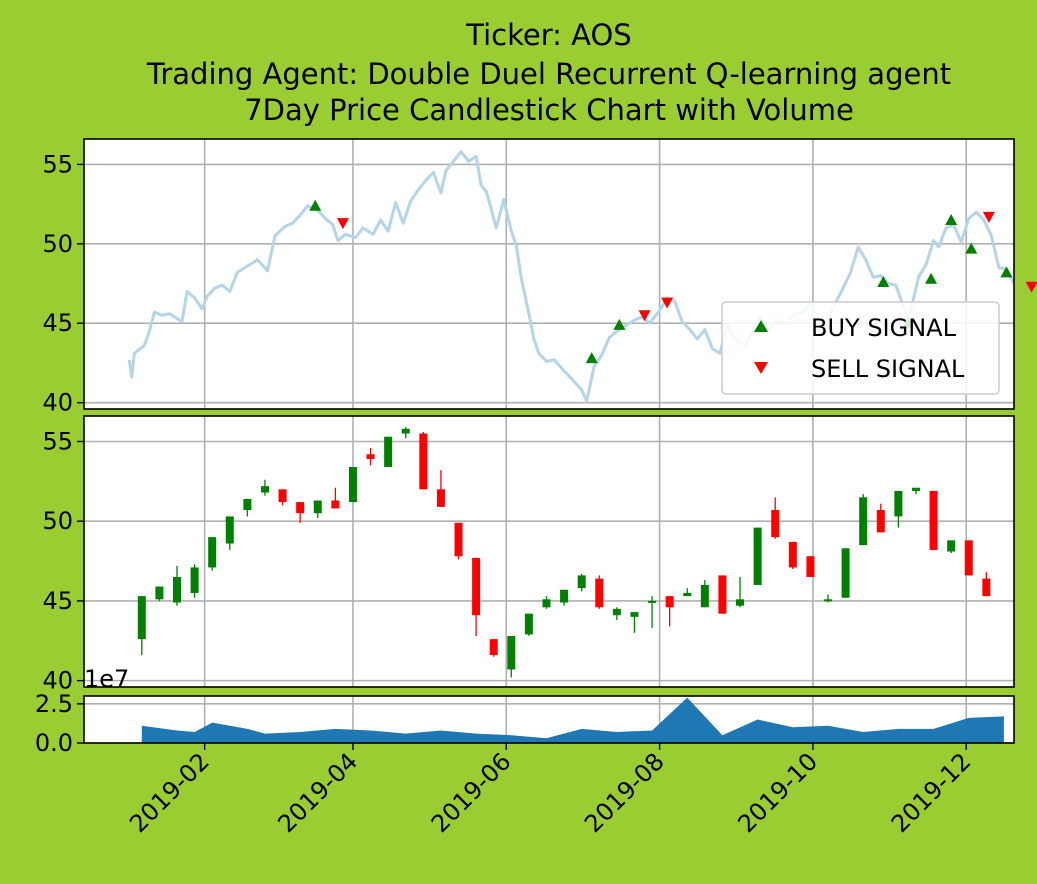 Image resolution: width=1037 pixels, height=884 pixels. I want to click on legend-buy-label: BUY SIGNAL, so click(884, 328).